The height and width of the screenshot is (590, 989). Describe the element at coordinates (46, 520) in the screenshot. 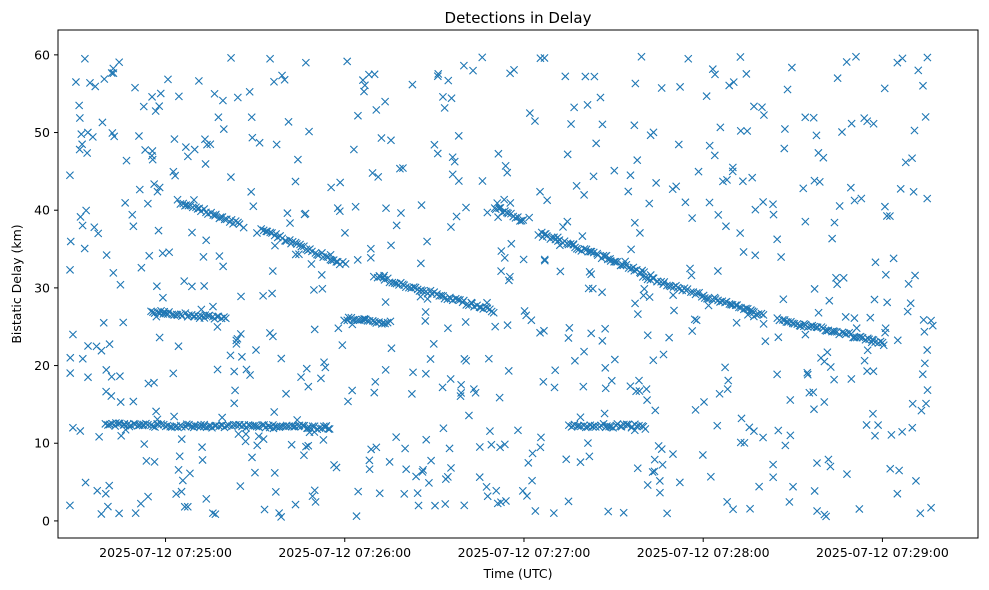

I see `y-tick-label: 0` at that location.